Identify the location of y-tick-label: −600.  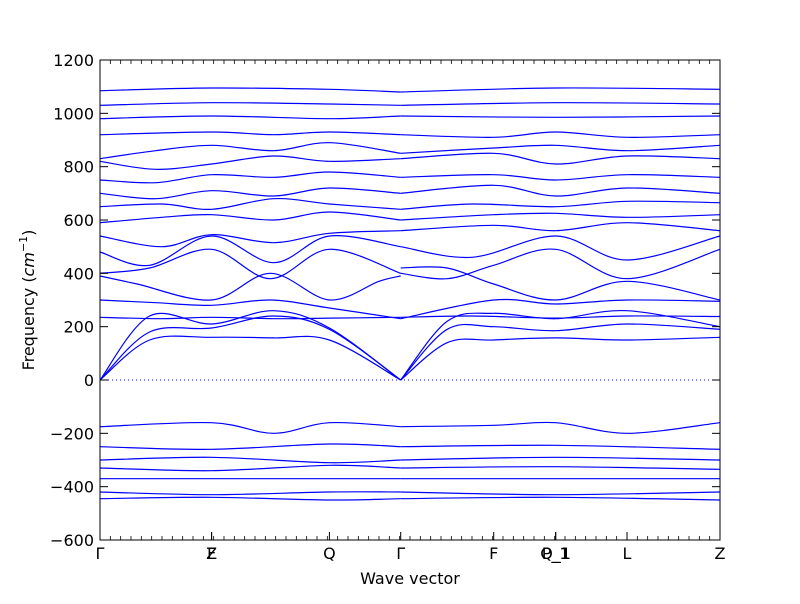
(72, 540).